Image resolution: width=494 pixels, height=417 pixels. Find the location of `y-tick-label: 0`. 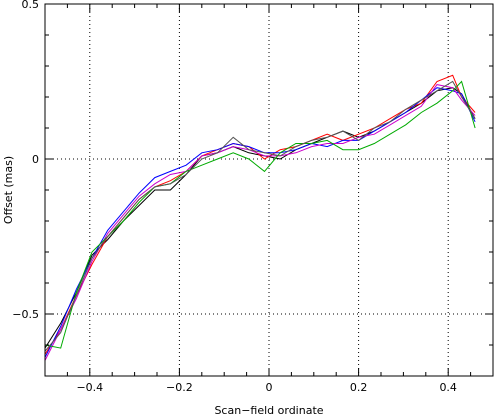

y-tick-label: 0 is located at coordinates (35, 159).